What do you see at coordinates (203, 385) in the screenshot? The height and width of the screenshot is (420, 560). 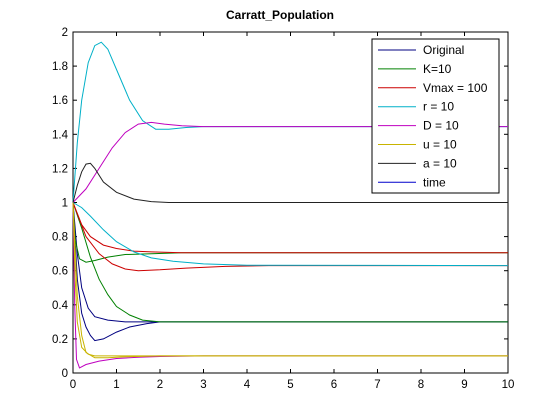 I see `x-tick-label: 3` at bounding box center [203, 385].